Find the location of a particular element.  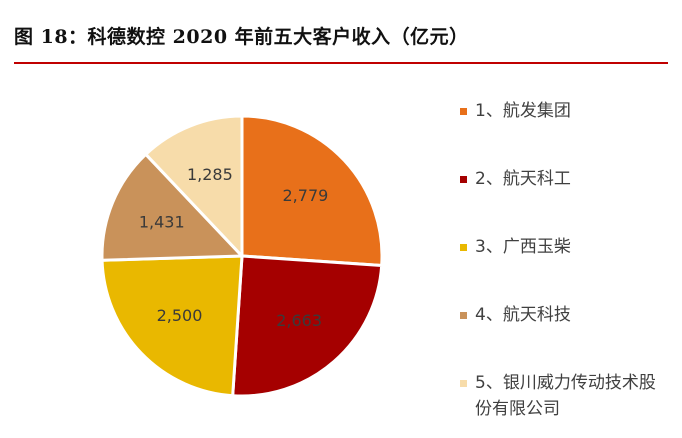

slice-value-label-1: 2,779 is located at coordinates (306, 195).